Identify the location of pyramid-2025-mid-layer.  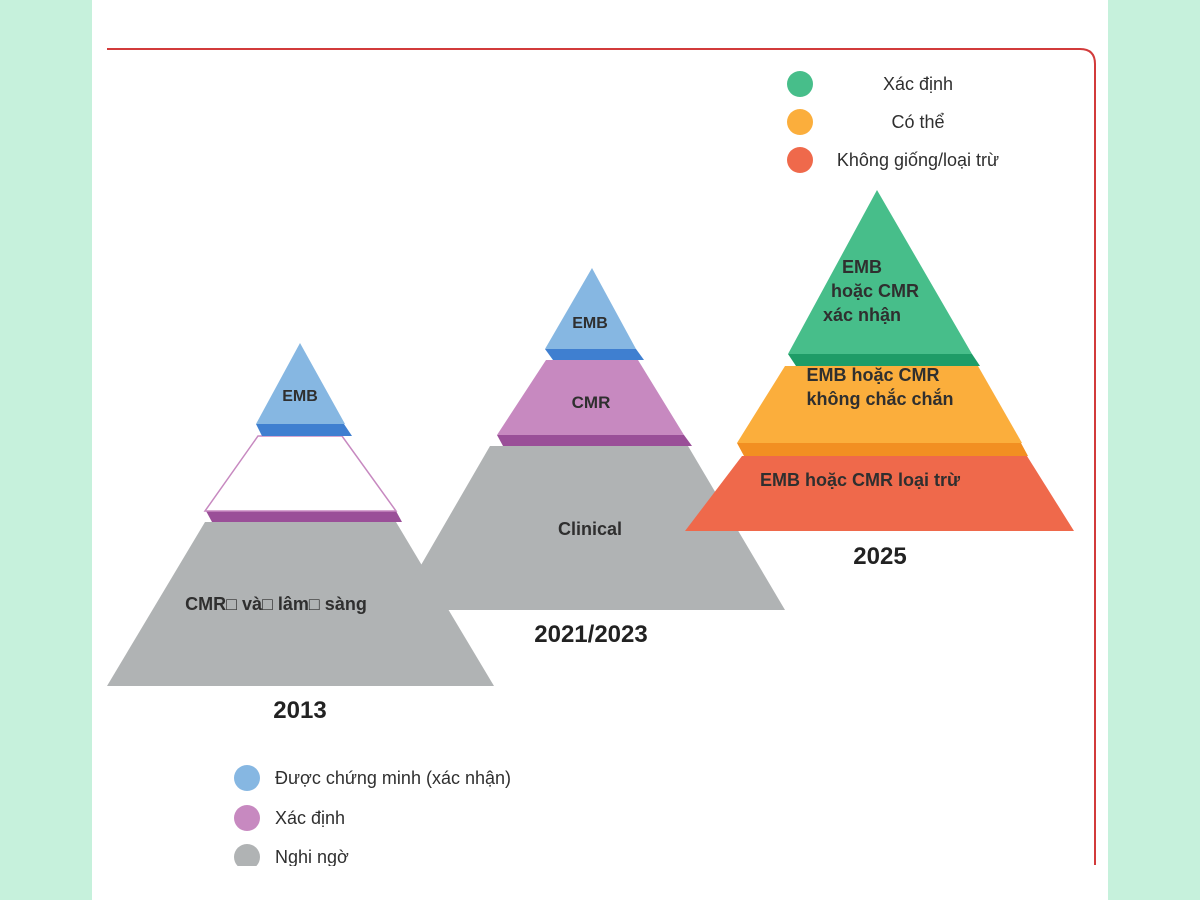
(879, 404).